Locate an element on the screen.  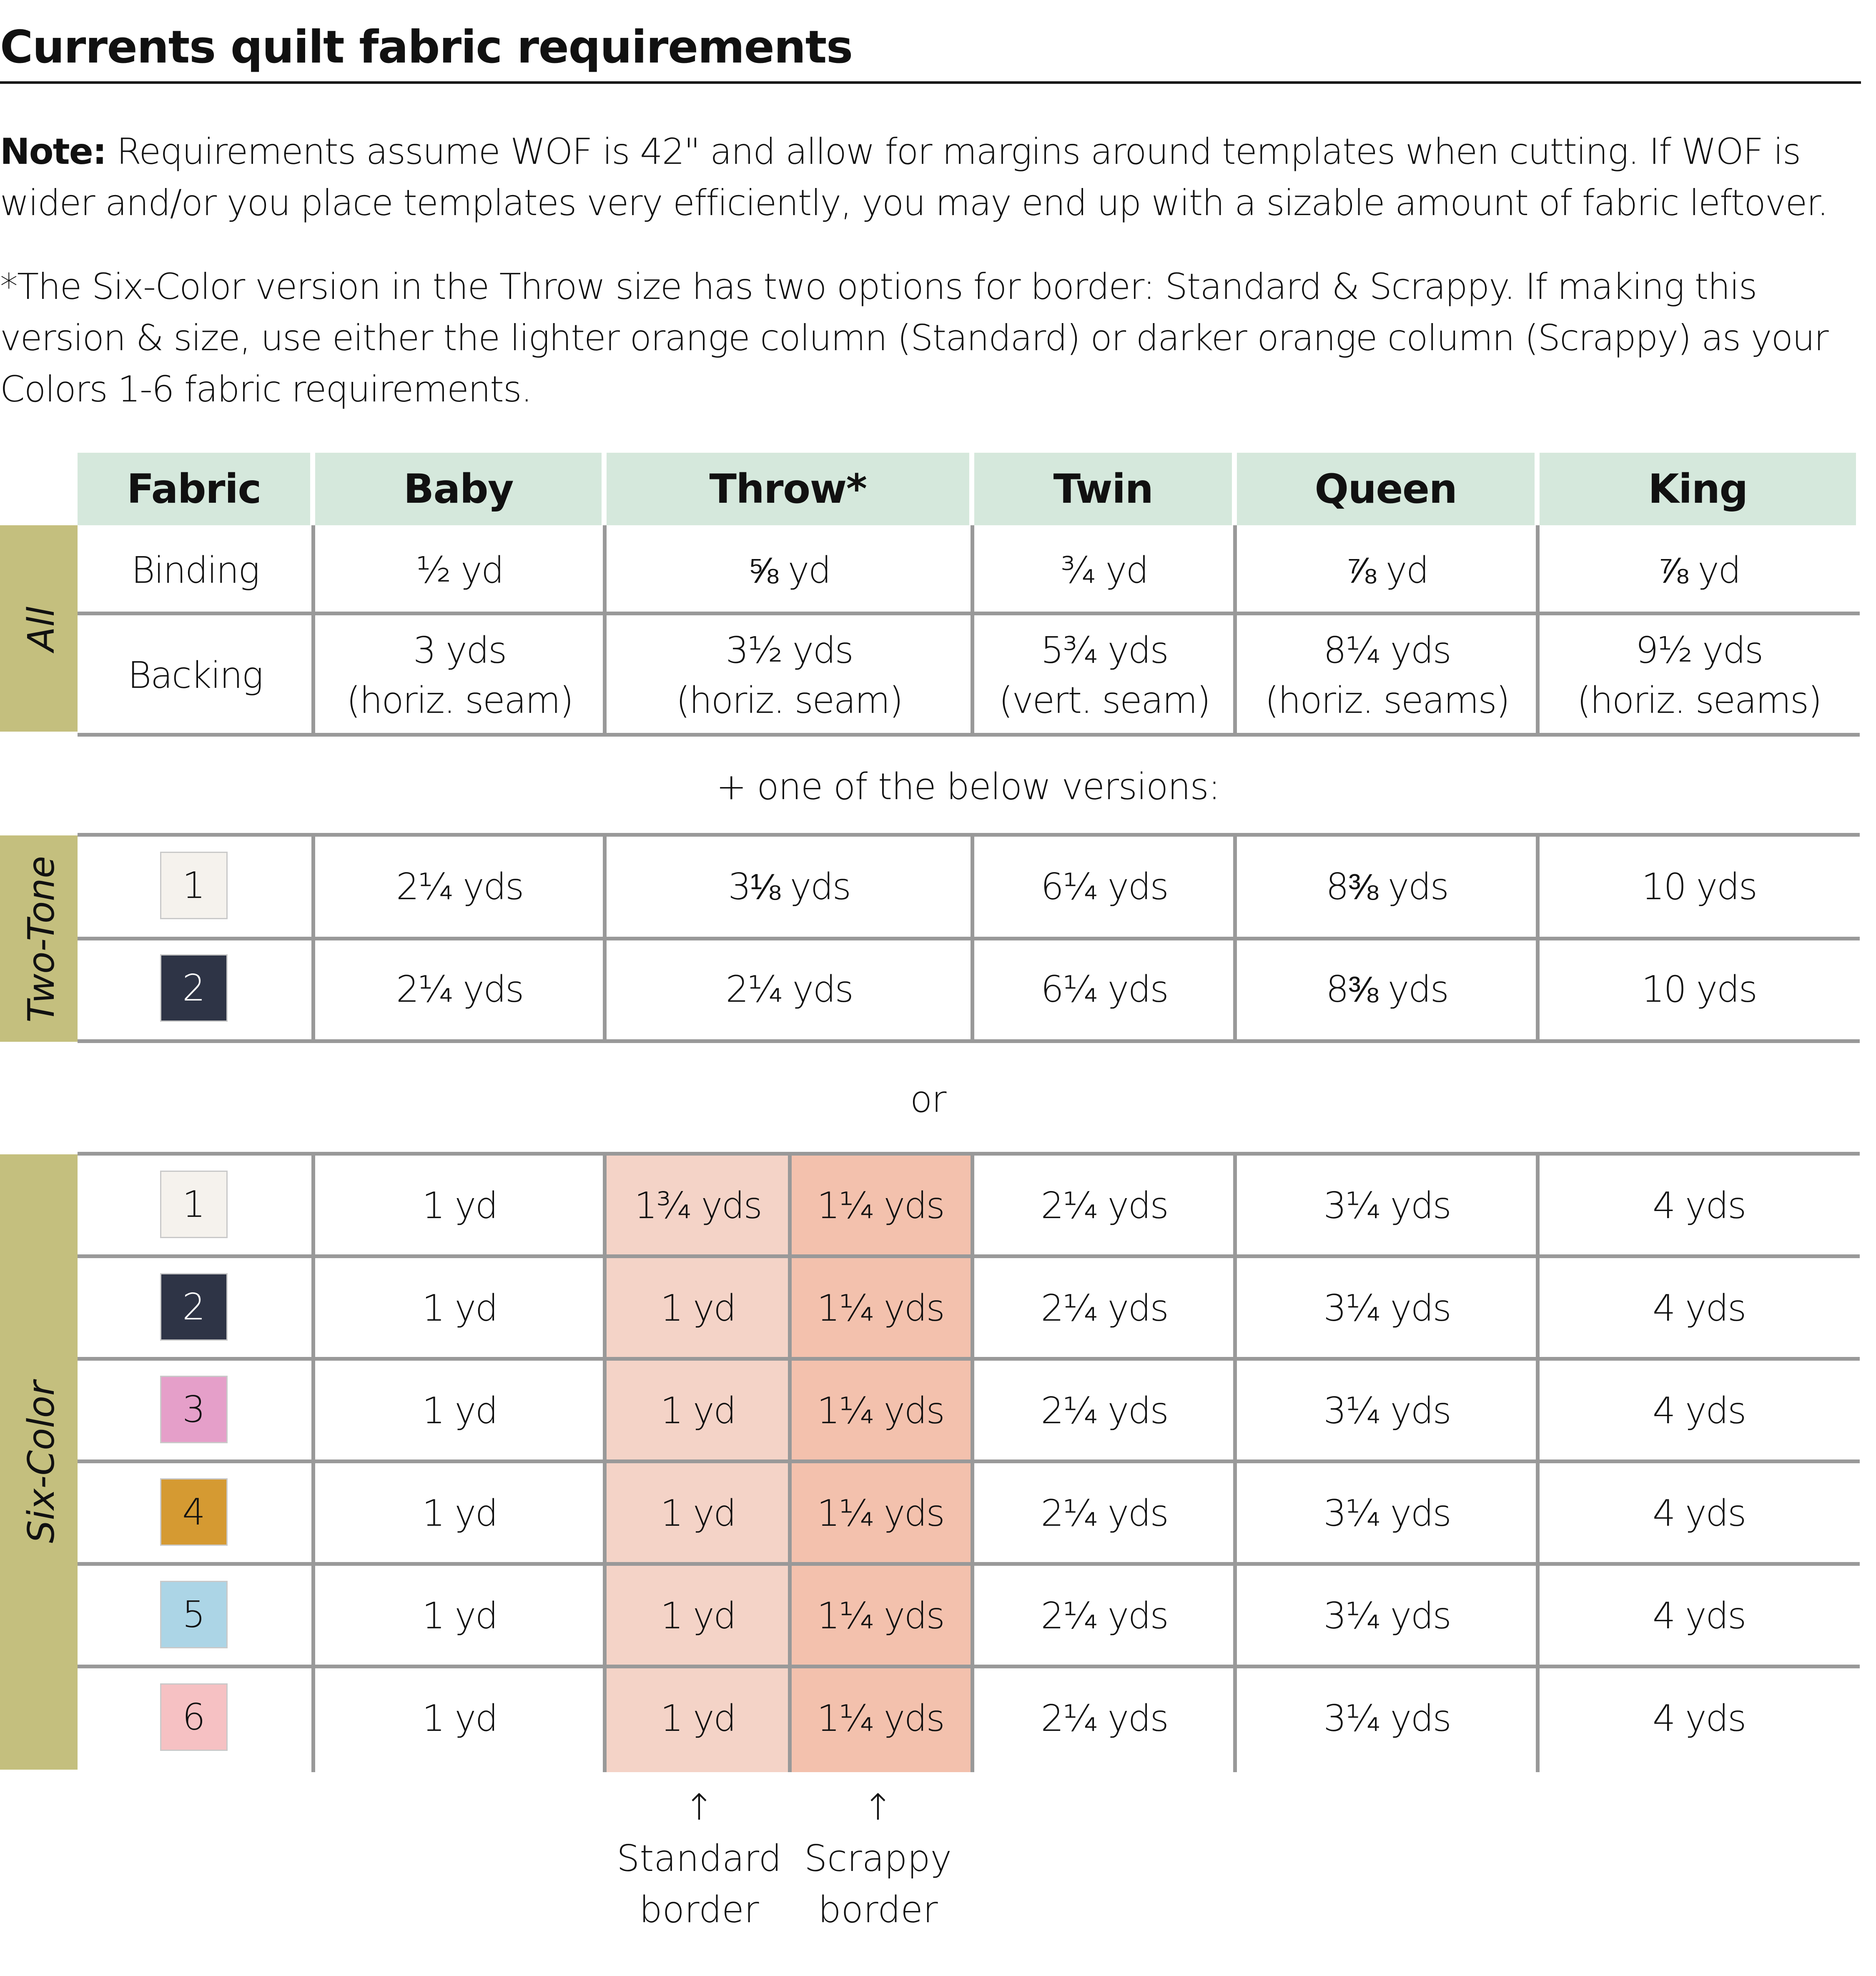
text-line: 8⅜ yds is located at coordinates (1387, 886).